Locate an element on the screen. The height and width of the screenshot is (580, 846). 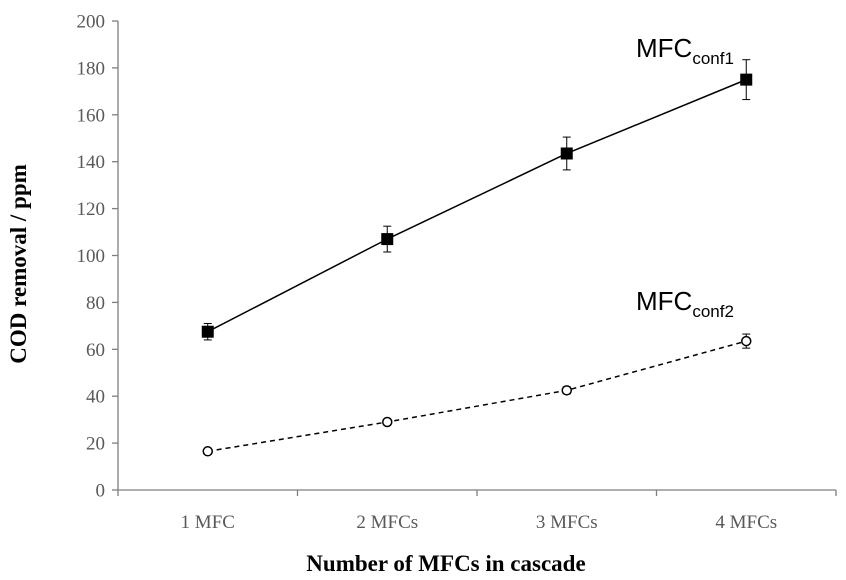
series-label-conf1: MFCconf1 is located at coordinates (685, 50).